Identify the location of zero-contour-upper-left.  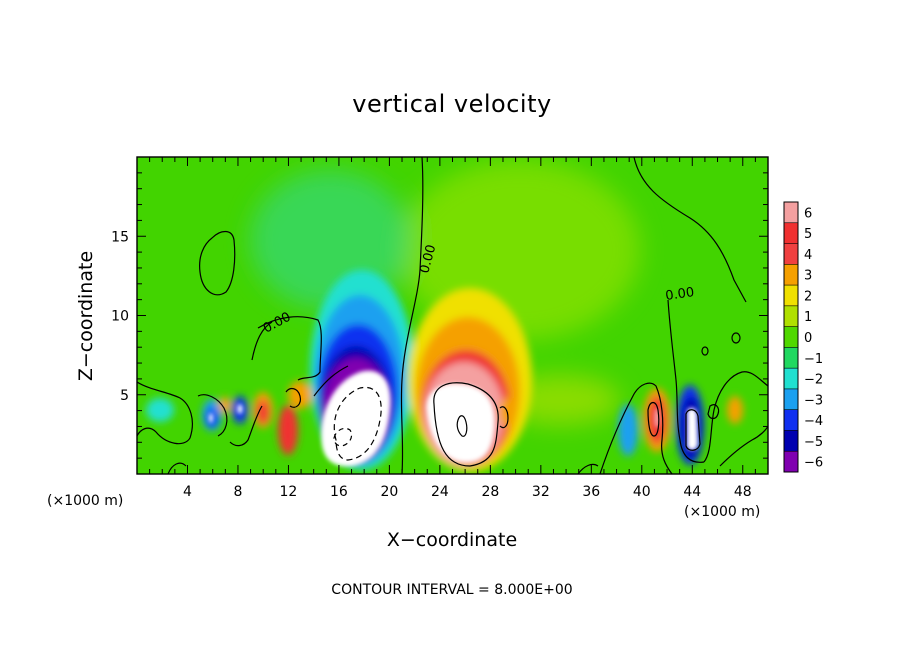
(217, 263).